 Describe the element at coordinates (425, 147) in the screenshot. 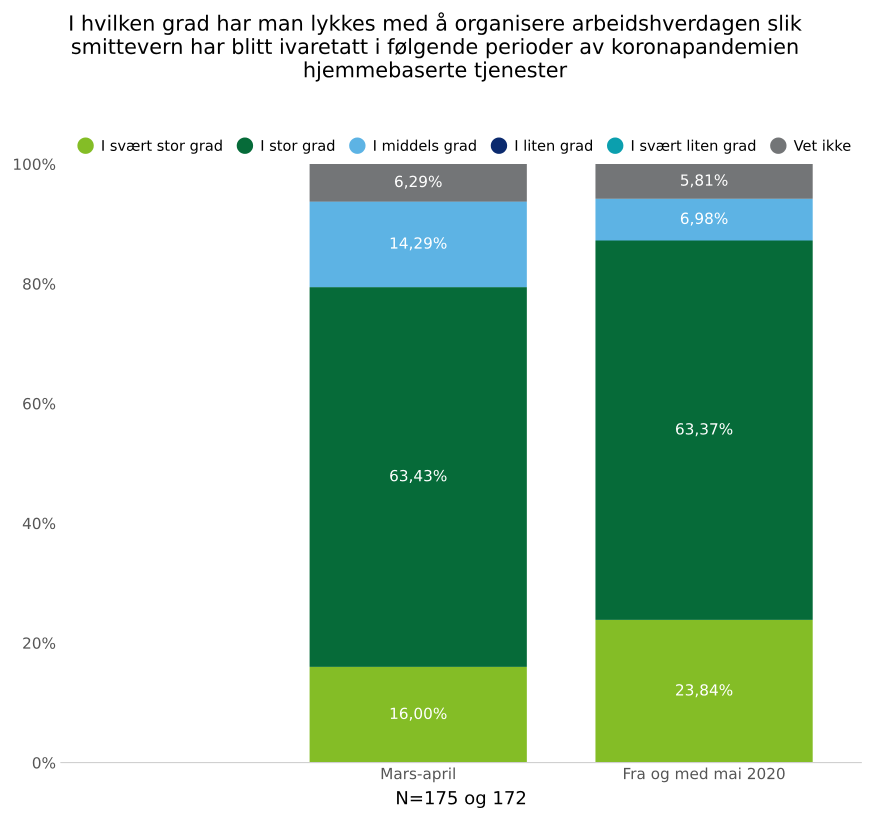

I see `legend-label: I middels grad` at that location.